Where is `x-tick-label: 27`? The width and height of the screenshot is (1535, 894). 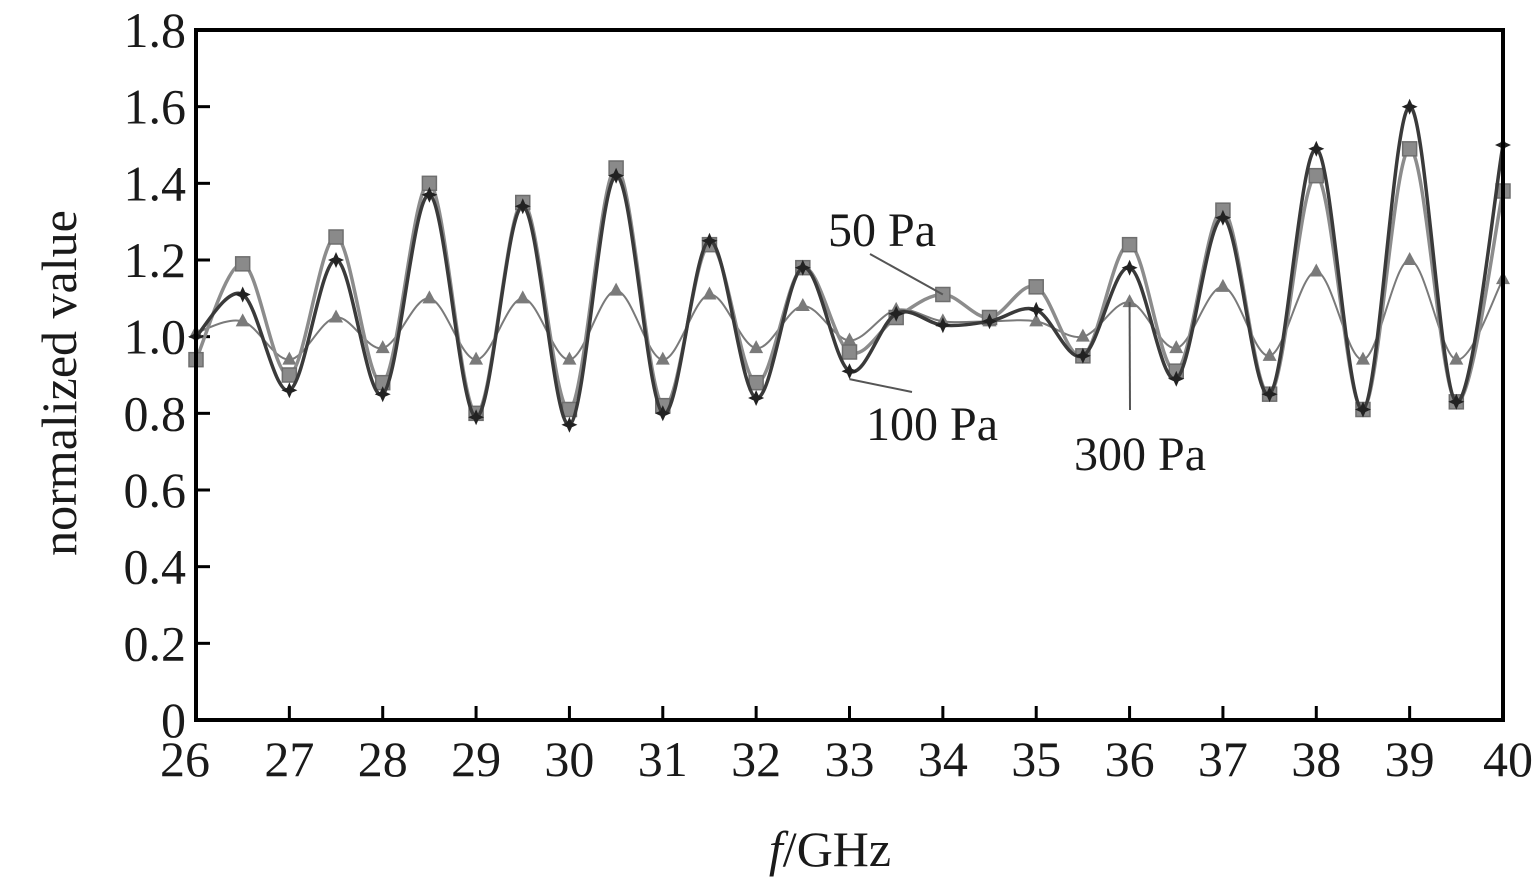
x-tick-label: 27 is located at coordinates (289, 759).